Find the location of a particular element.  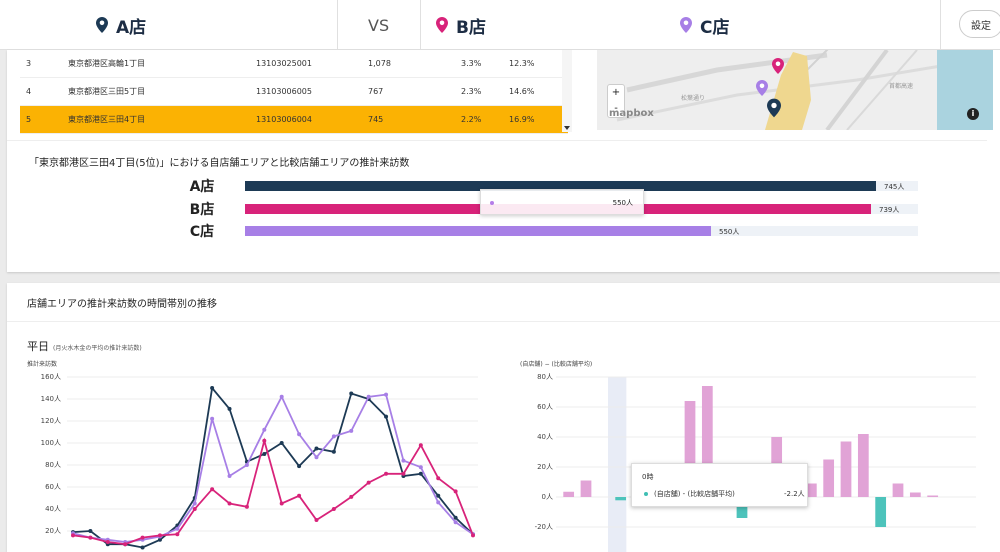

info-icon: i is located at coordinates (973, 114).